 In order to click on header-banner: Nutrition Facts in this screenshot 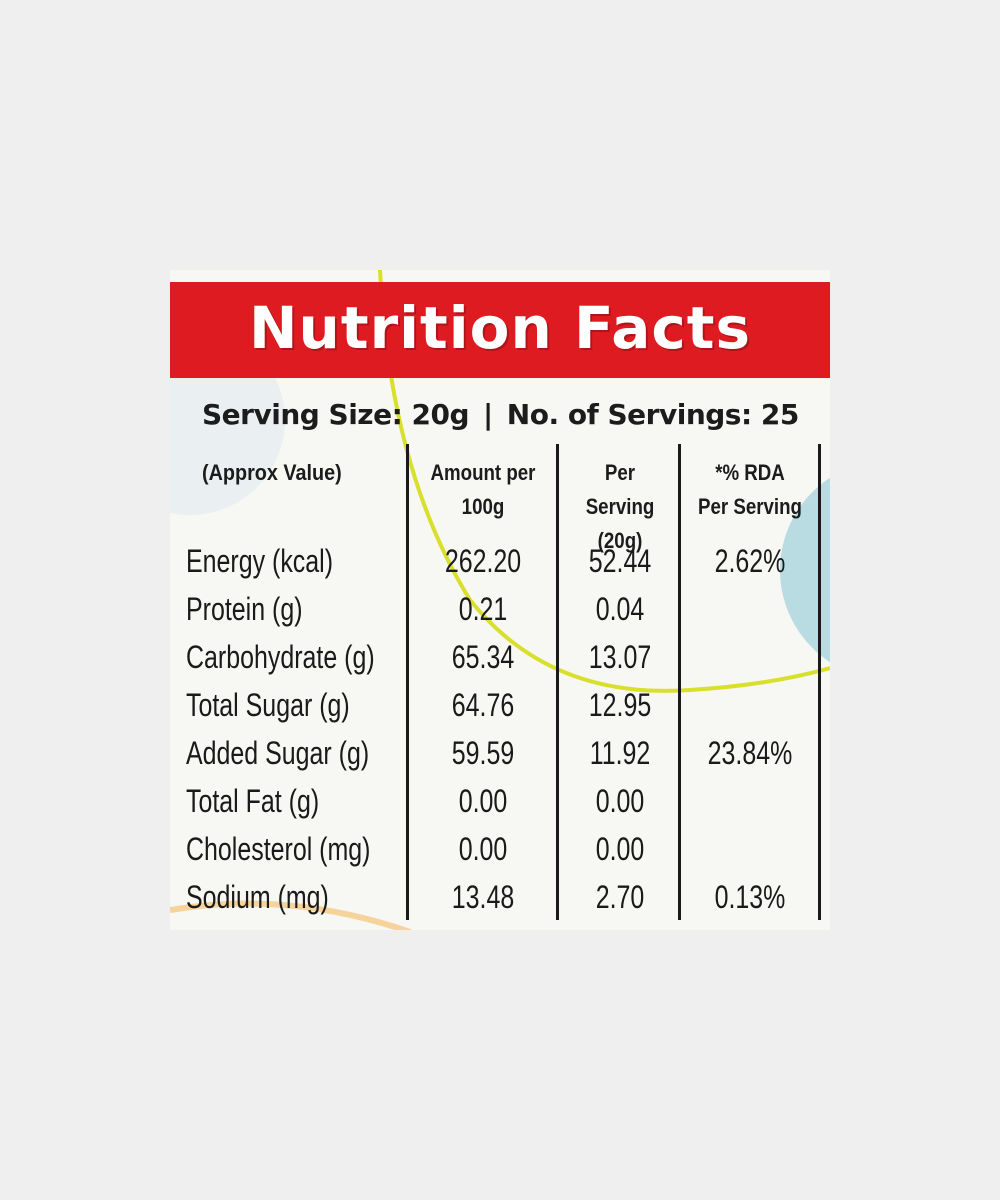, I will do `click(500, 330)`.